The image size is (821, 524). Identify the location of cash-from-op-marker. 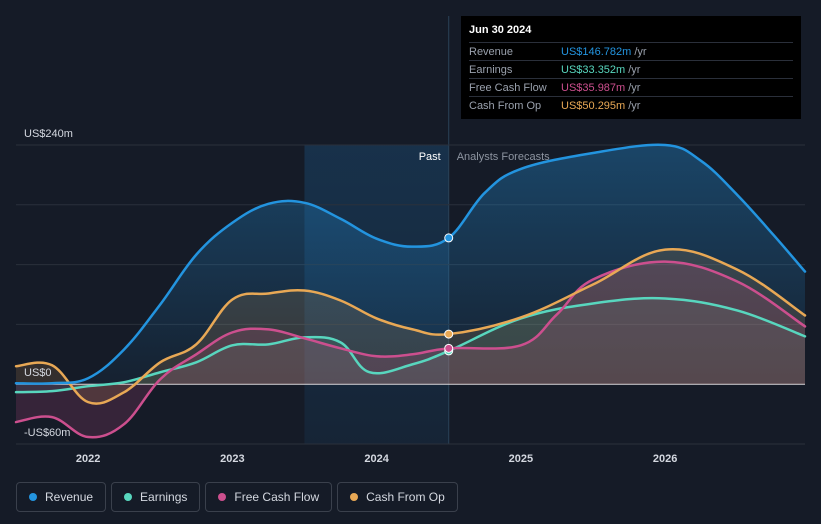
(449, 334).